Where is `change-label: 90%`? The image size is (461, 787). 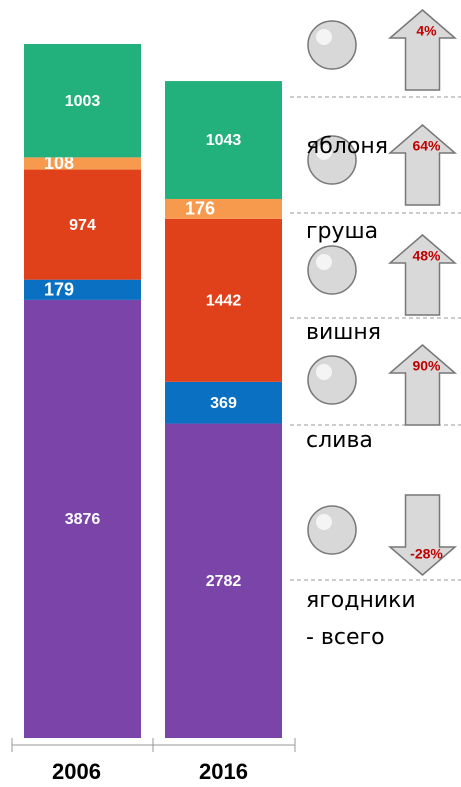
change-label: 90% is located at coordinates (426, 366).